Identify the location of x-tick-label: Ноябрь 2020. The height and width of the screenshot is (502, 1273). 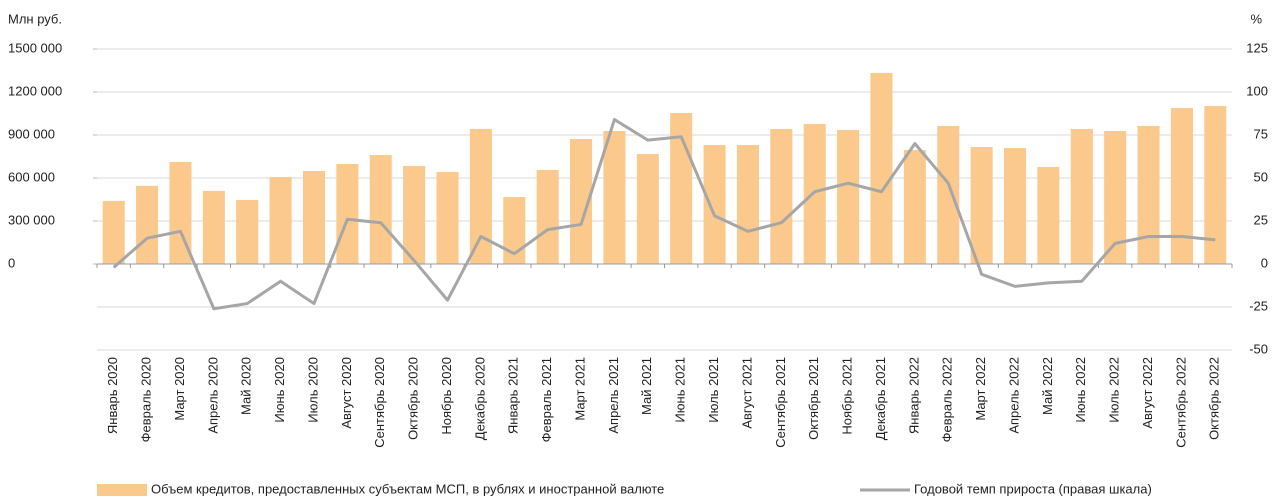
(446, 396).